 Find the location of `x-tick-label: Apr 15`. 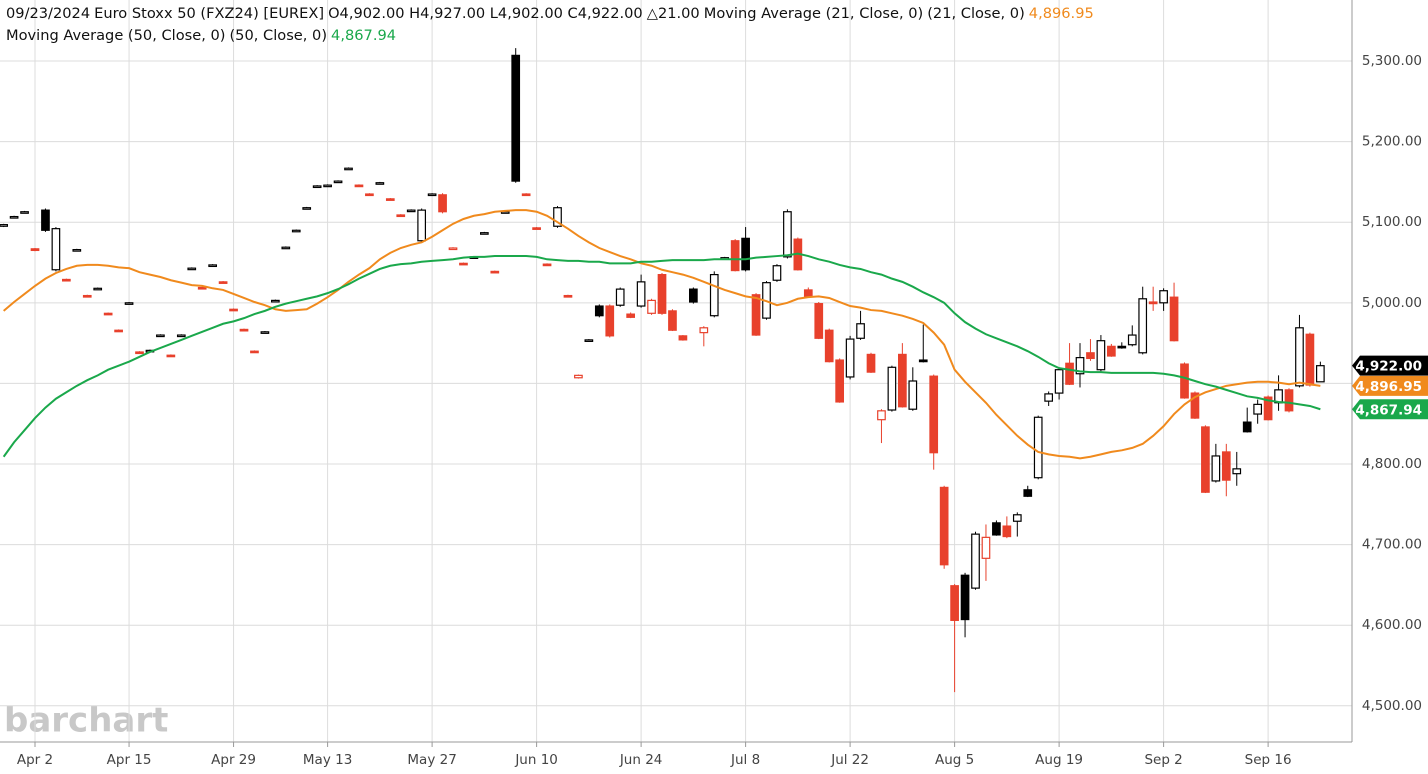

x-tick-label: Apr 15 is located at coordinates (129, 760).